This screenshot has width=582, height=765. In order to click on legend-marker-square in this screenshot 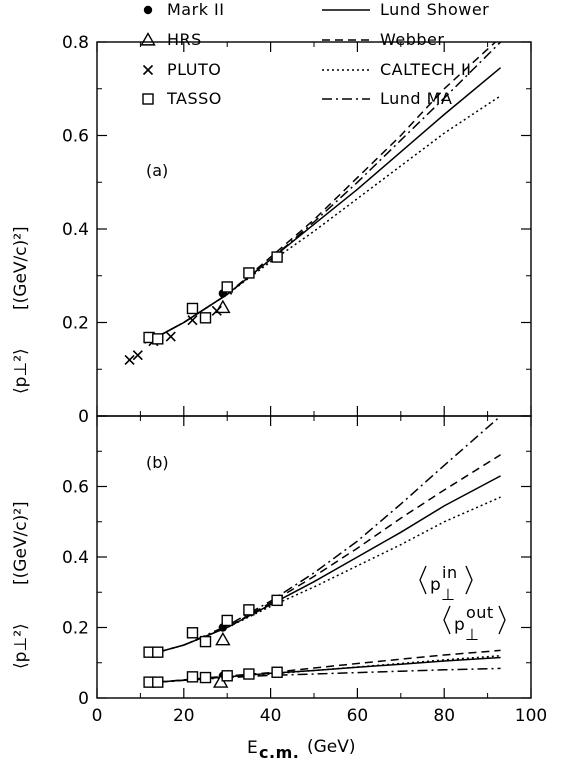, I will do `click(148, 99)`.